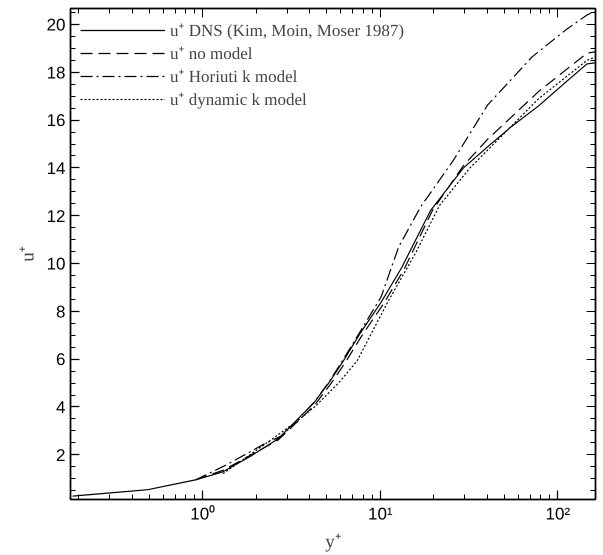 The image size is (603, 555). What do you see at coordinates (61, 312) in the screenshot?
I see `y-tick-label: 8` at bounding box center [61, 312].